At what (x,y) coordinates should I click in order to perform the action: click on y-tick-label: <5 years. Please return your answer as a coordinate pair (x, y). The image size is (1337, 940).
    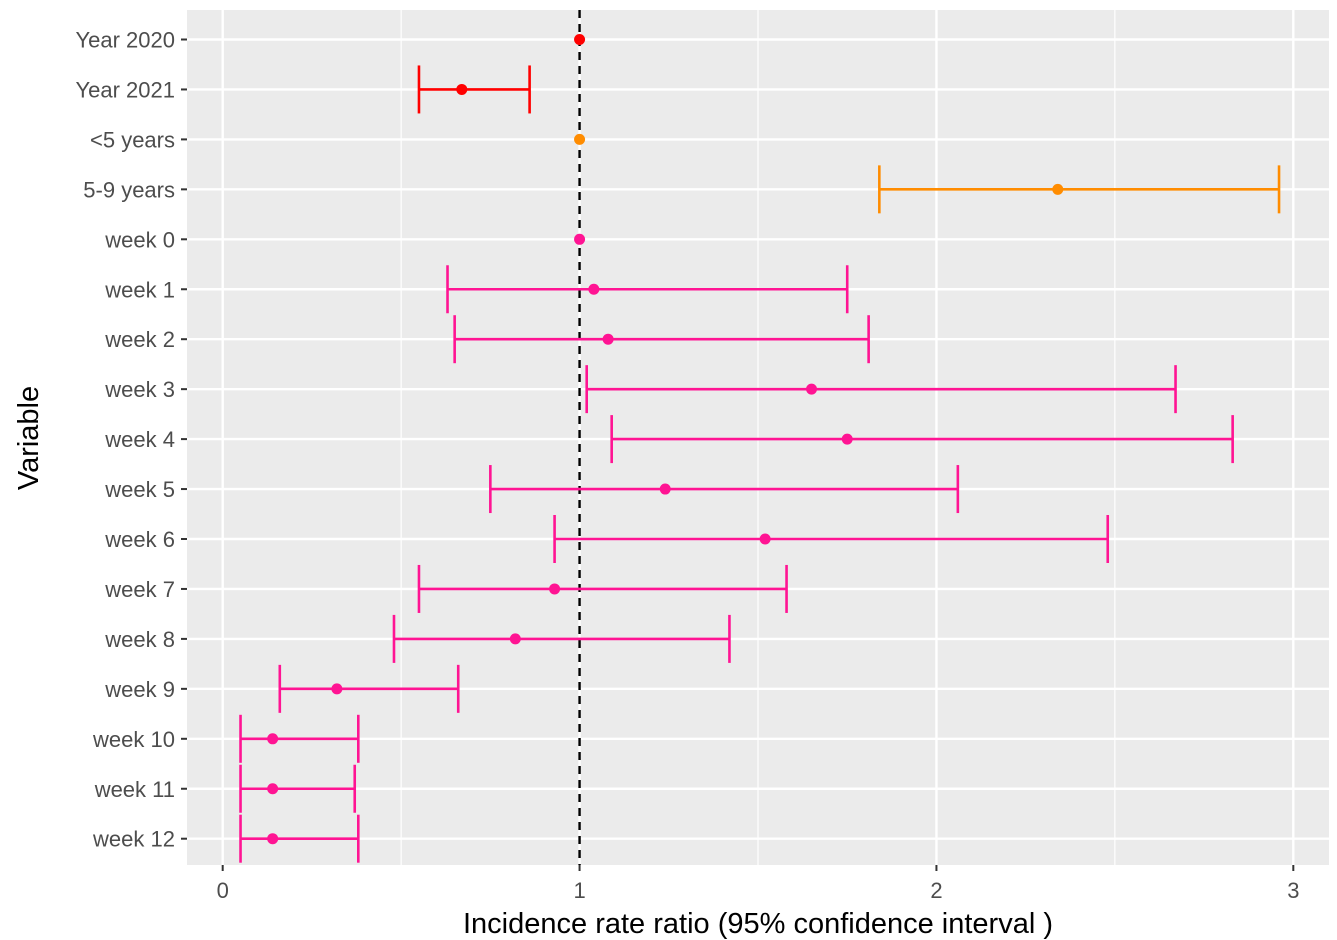
    Looking at the image, I should click on (132, 139).